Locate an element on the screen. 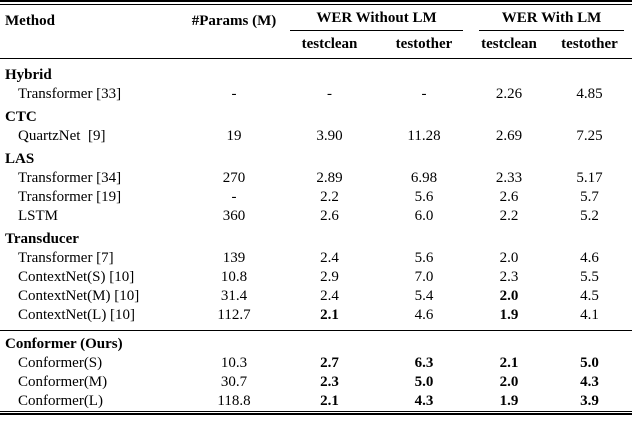  params-cell: 139 is located at coordinates (234, 257).